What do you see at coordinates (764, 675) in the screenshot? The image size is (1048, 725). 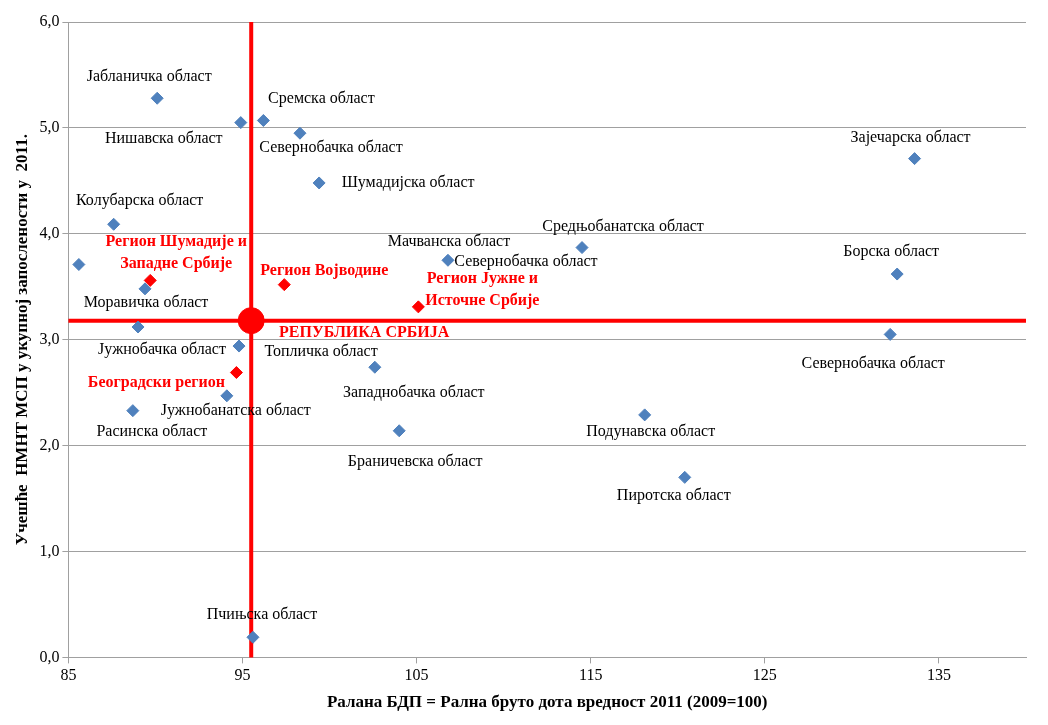 I see `x-tick-label: 125` at bounding box center [764, 675].